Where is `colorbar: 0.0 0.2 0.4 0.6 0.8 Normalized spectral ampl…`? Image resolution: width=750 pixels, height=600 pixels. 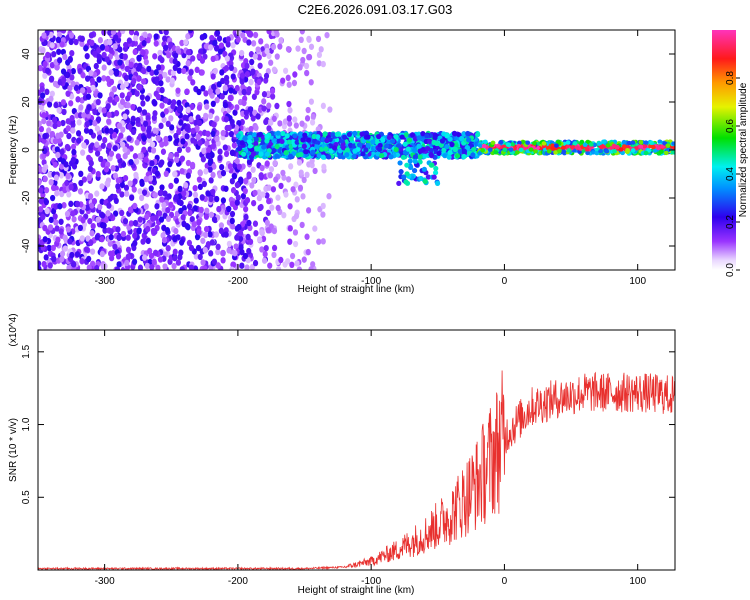 colorbar: 0.0 0.2 0.4 0.6 0.8 Normalized spectral ampl… is located at coordinates (730, 153).